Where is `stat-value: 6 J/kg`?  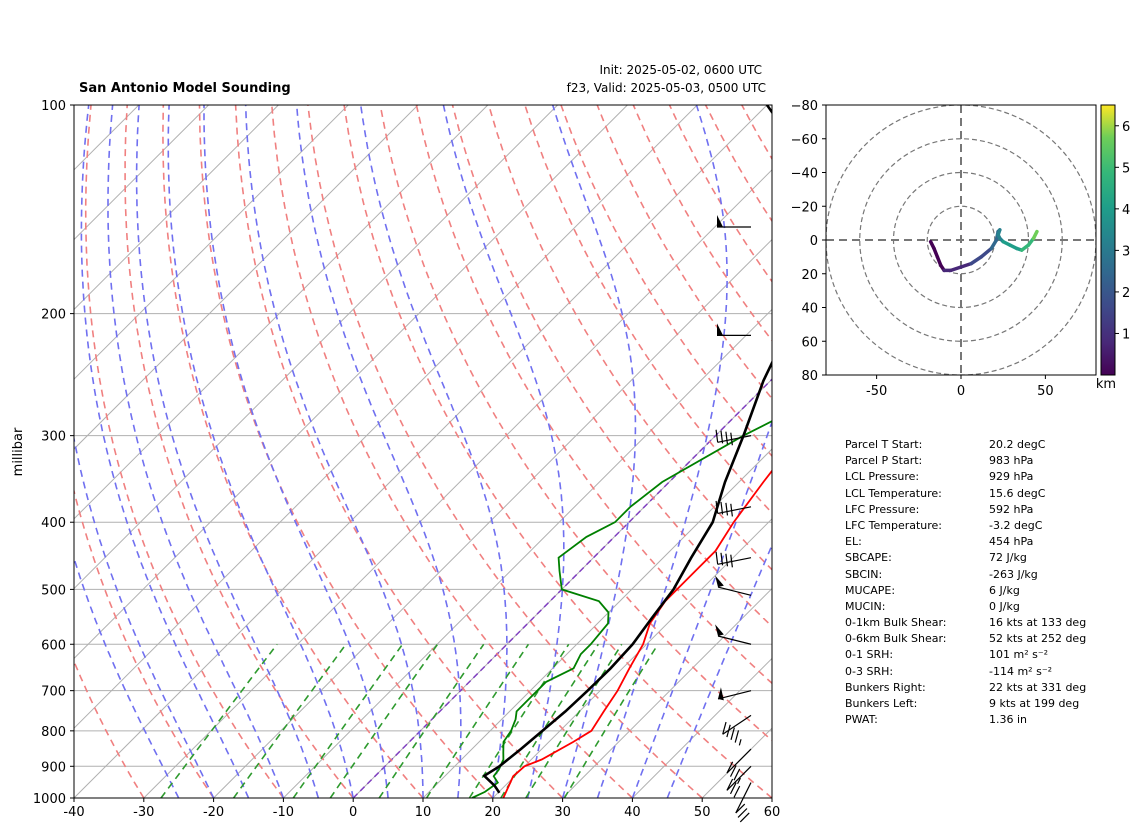 stat-value: 6 J/kg is located at coordinates (1004, 591).